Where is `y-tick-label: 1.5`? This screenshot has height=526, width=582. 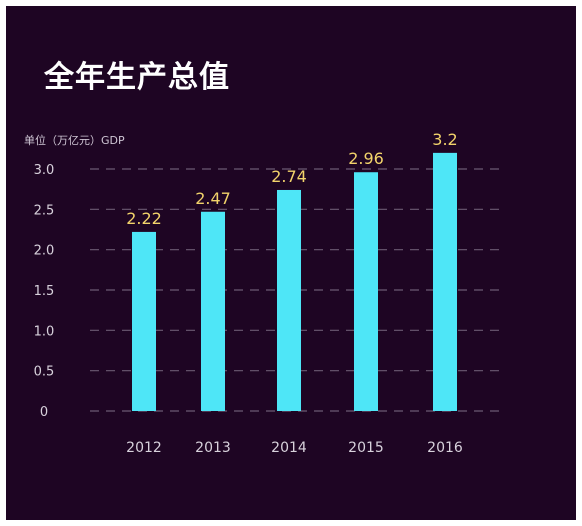
y-tick-label: 1.5 is located at coordinates (44, 291).